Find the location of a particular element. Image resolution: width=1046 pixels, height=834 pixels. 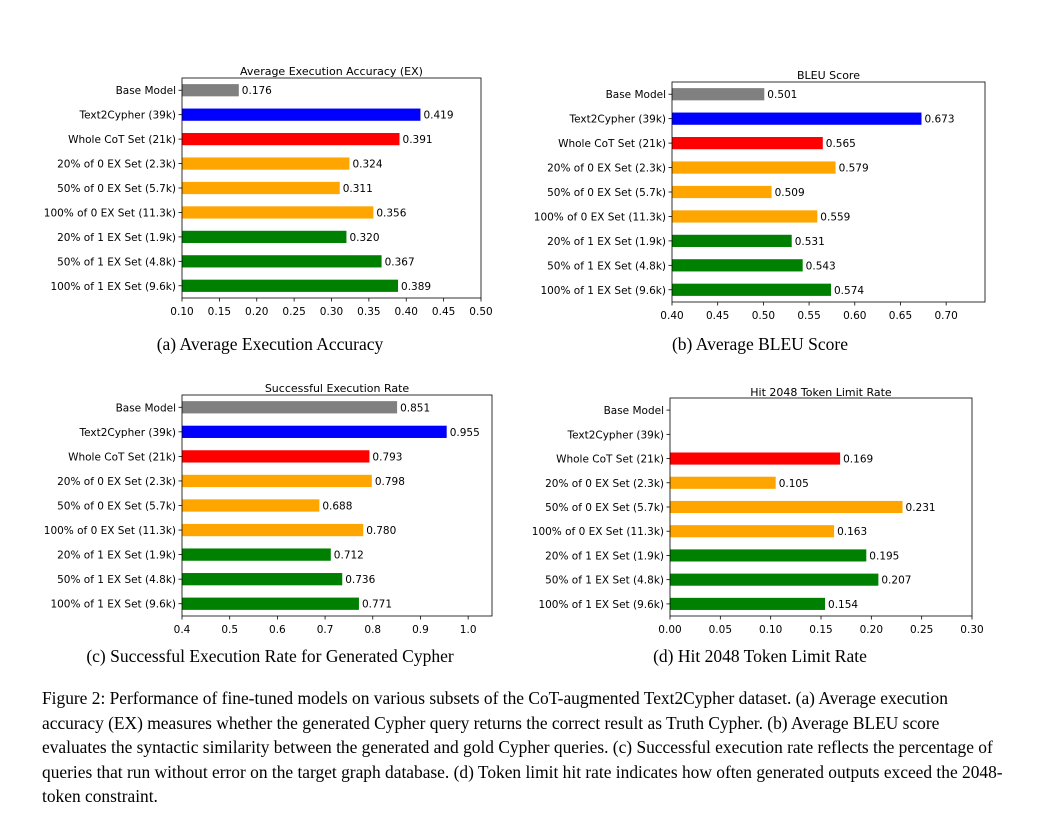

data-label: 0.851 is located at coordinates (415, 408).